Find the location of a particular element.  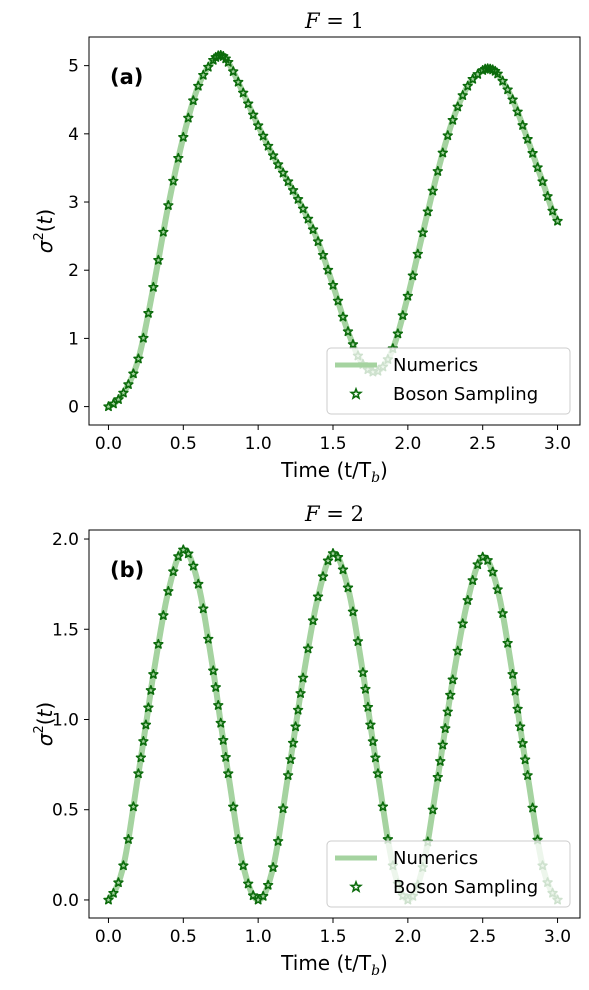

x-tick-label: 1.5 is located at coordinates (332, 937).